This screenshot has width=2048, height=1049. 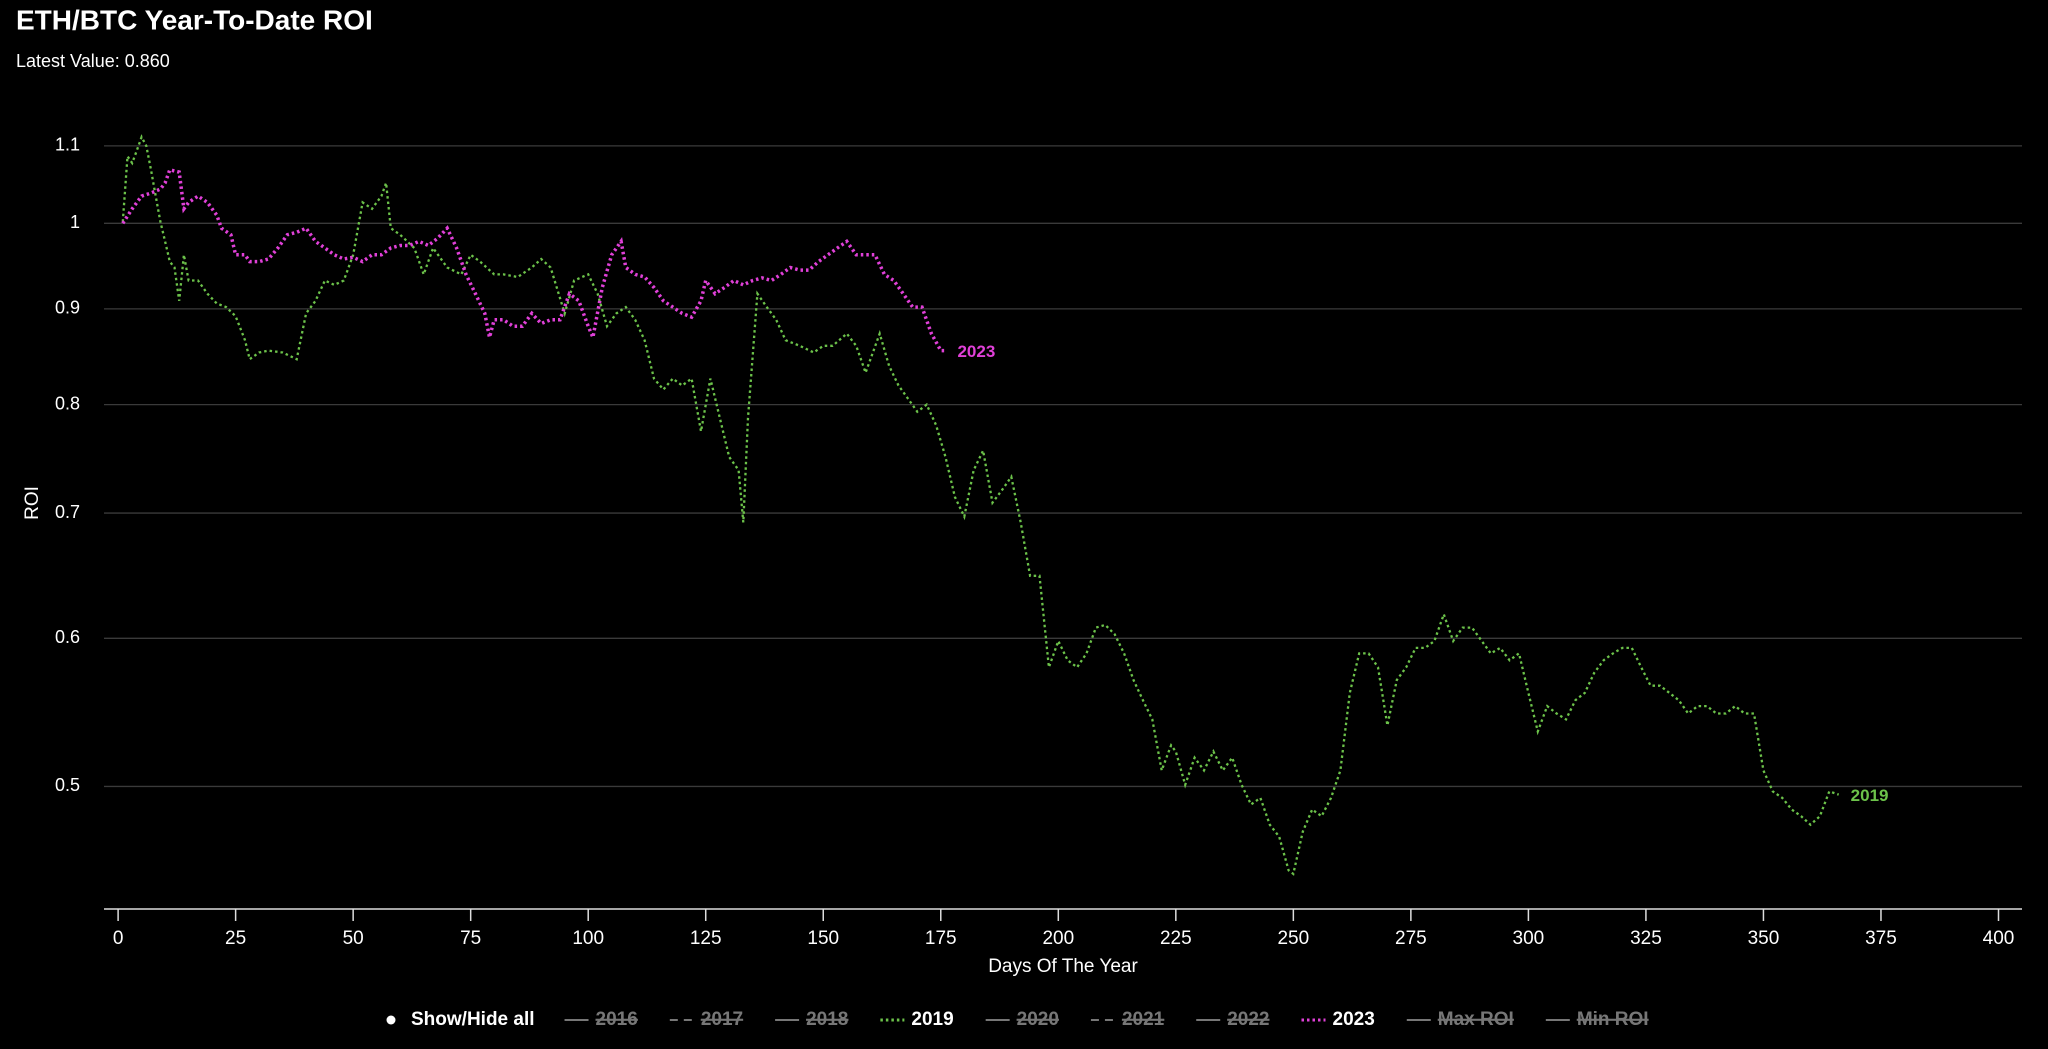 What do you see at coordinates (194, 19) in the screenshot?
I see `chart-title: ETH/BTC Year-To-Date ROI` at bounding box center [194, 19].